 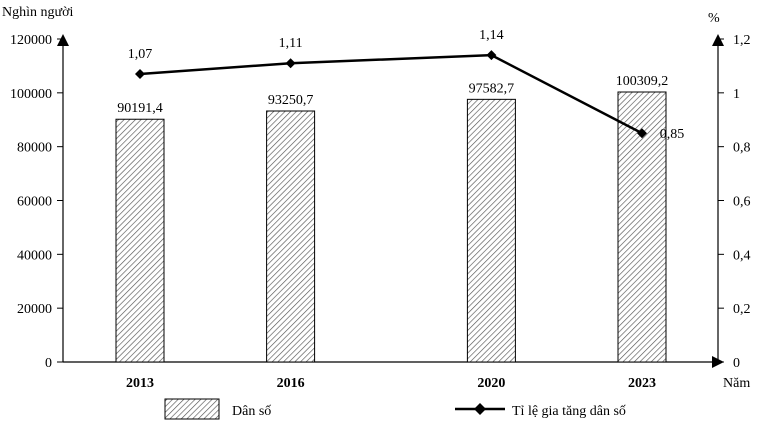 What do you see at coordinates (491, 55) in the screenshot?
I see `line-marker-2020` at bounding box center [491, 55].